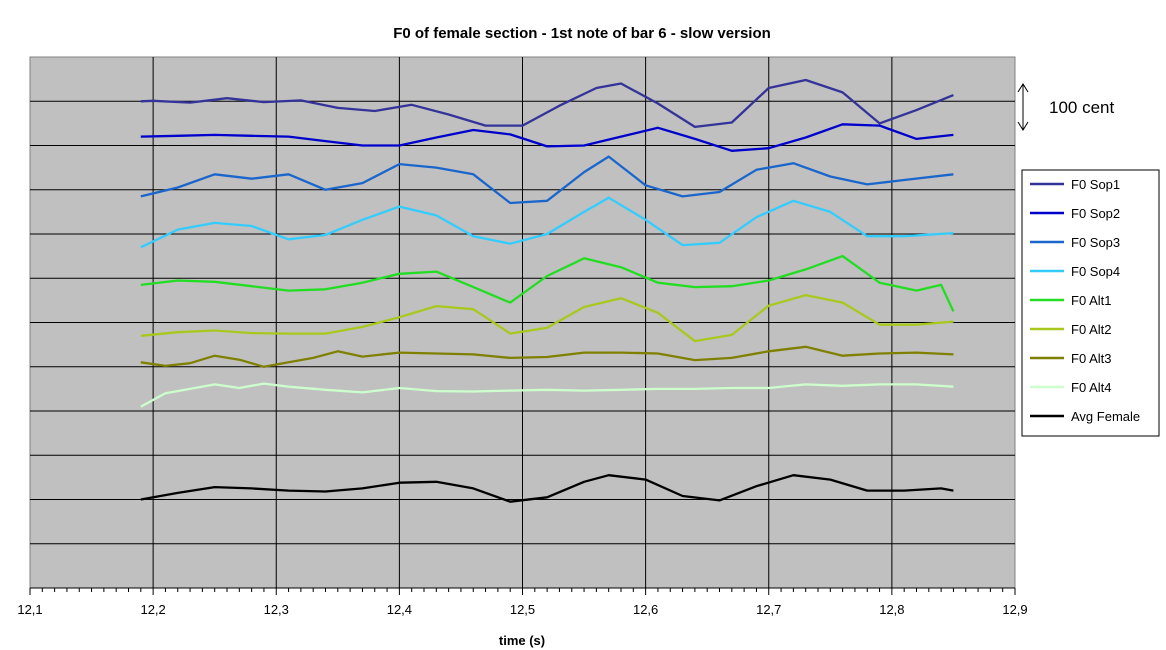  What do you see at coordinates (1095, 213) in the screenshot?
I see `legend-label: F0 Sop2` at bounding box center [1095, 213].